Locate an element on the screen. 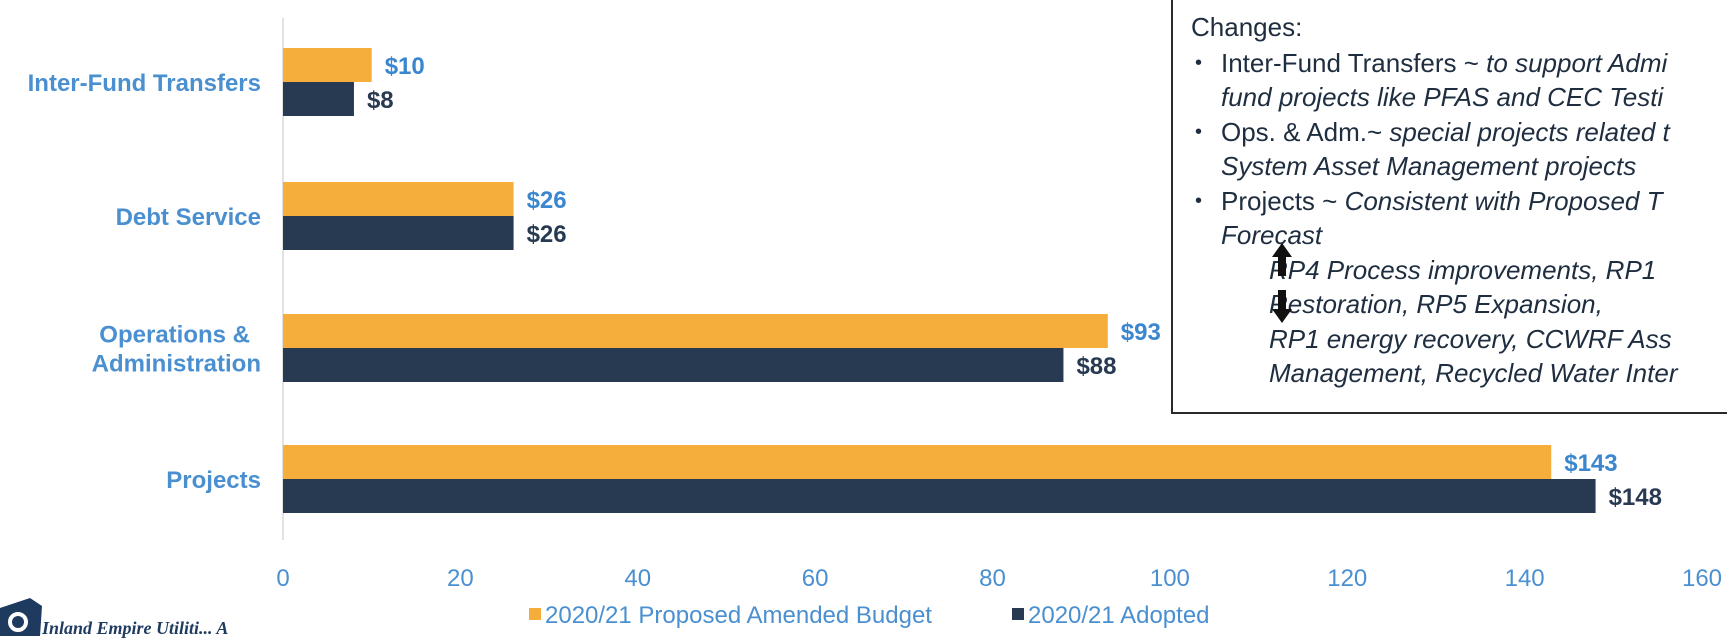 The image size is (1727, 639). x-tick-label: 120 is located at coordinates (1347, 578).